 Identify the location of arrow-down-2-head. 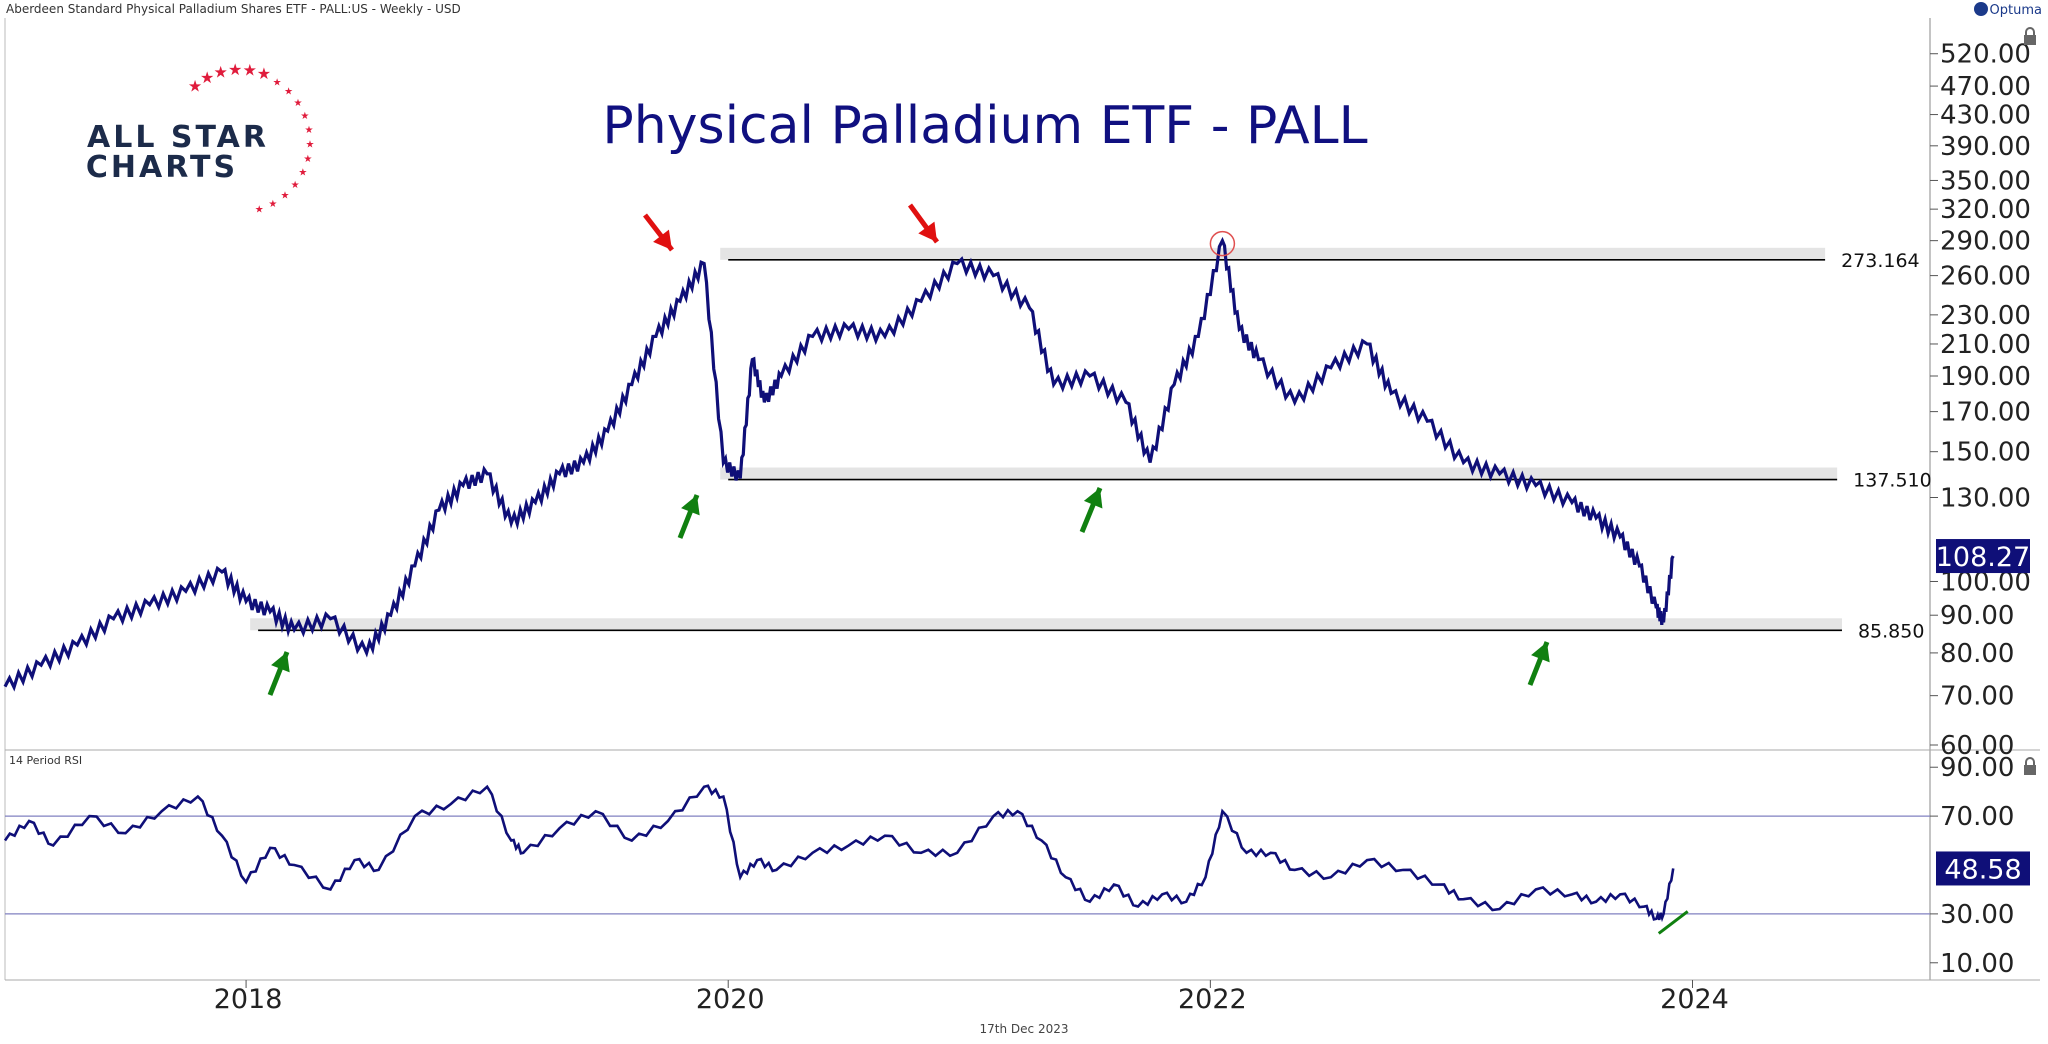
(927, 231).